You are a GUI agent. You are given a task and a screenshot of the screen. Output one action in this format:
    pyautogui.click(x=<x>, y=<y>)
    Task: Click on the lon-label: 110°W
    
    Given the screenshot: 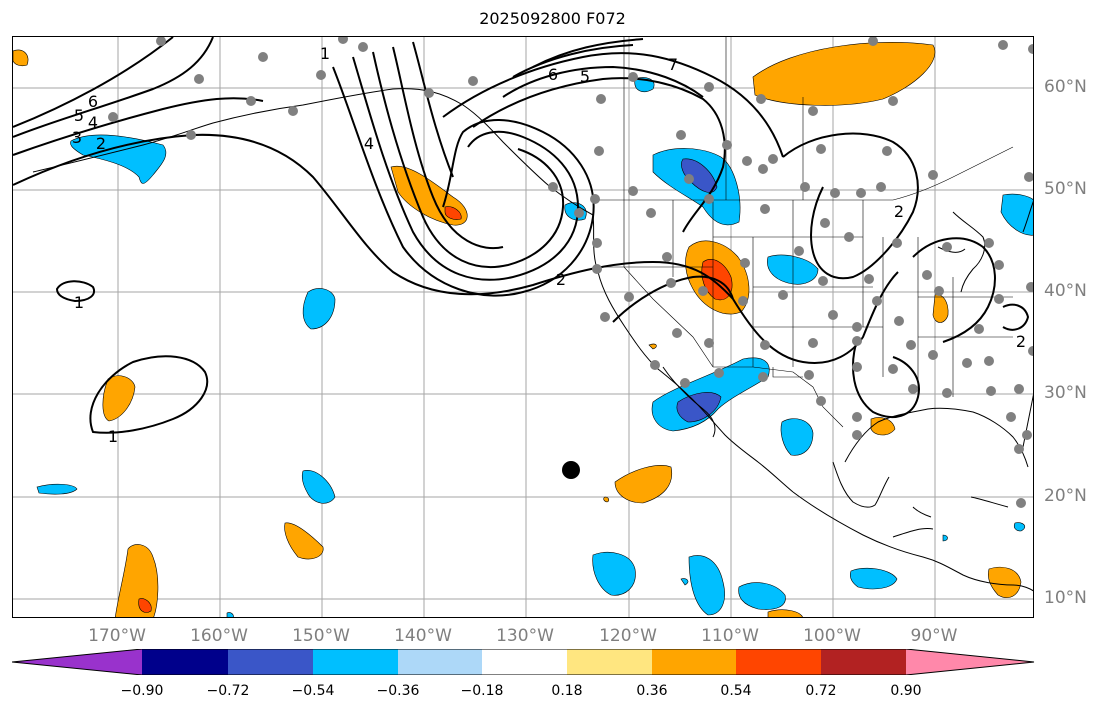 What is the action you would take?
    pyautogui.click(x=730, y=636)
    